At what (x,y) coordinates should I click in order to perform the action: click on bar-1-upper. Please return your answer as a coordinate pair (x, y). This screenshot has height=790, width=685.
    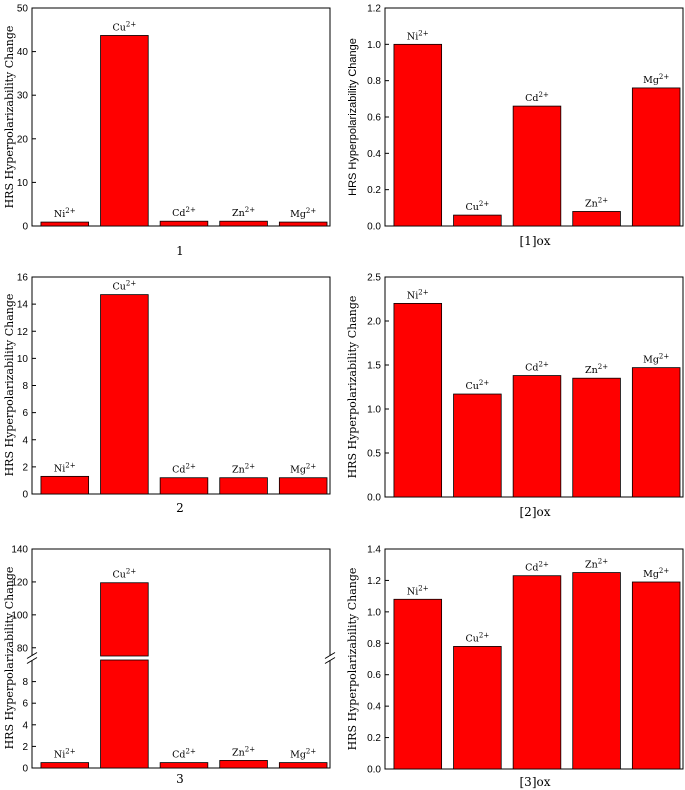
    Looking at the image, I should click on (124, 619).